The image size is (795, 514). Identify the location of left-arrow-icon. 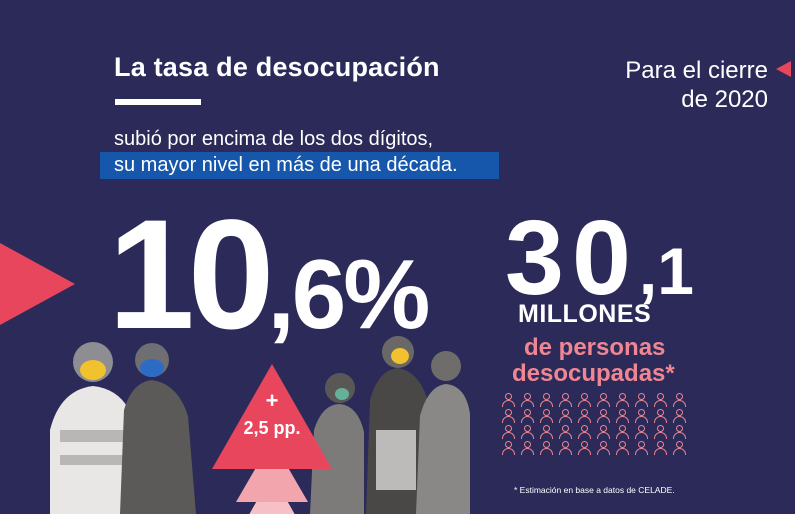
(37, 284).